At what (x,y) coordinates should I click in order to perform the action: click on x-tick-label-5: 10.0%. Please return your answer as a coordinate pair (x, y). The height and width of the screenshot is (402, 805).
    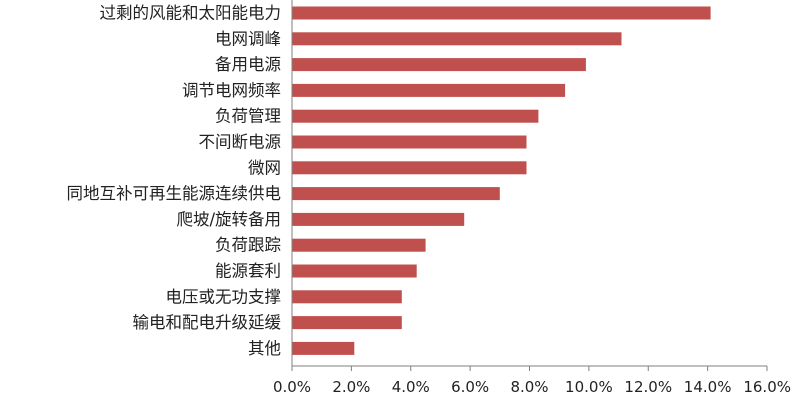
    Looking at the image, I should click on (589, 387).